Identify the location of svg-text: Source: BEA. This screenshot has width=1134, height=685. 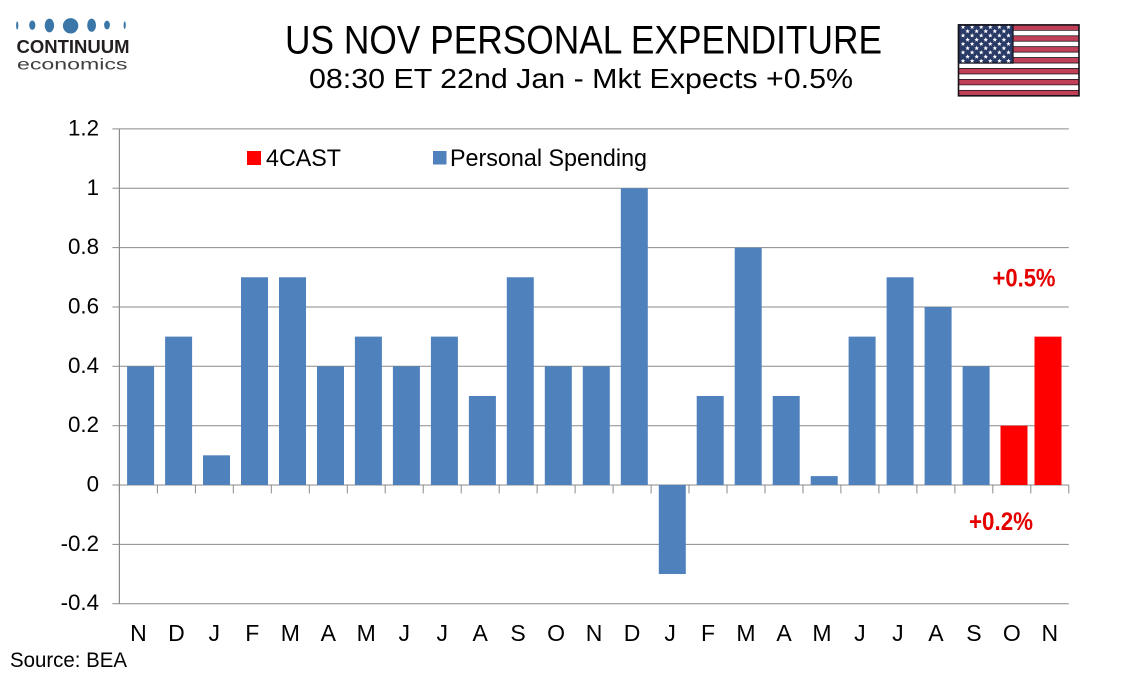
(69, 660).